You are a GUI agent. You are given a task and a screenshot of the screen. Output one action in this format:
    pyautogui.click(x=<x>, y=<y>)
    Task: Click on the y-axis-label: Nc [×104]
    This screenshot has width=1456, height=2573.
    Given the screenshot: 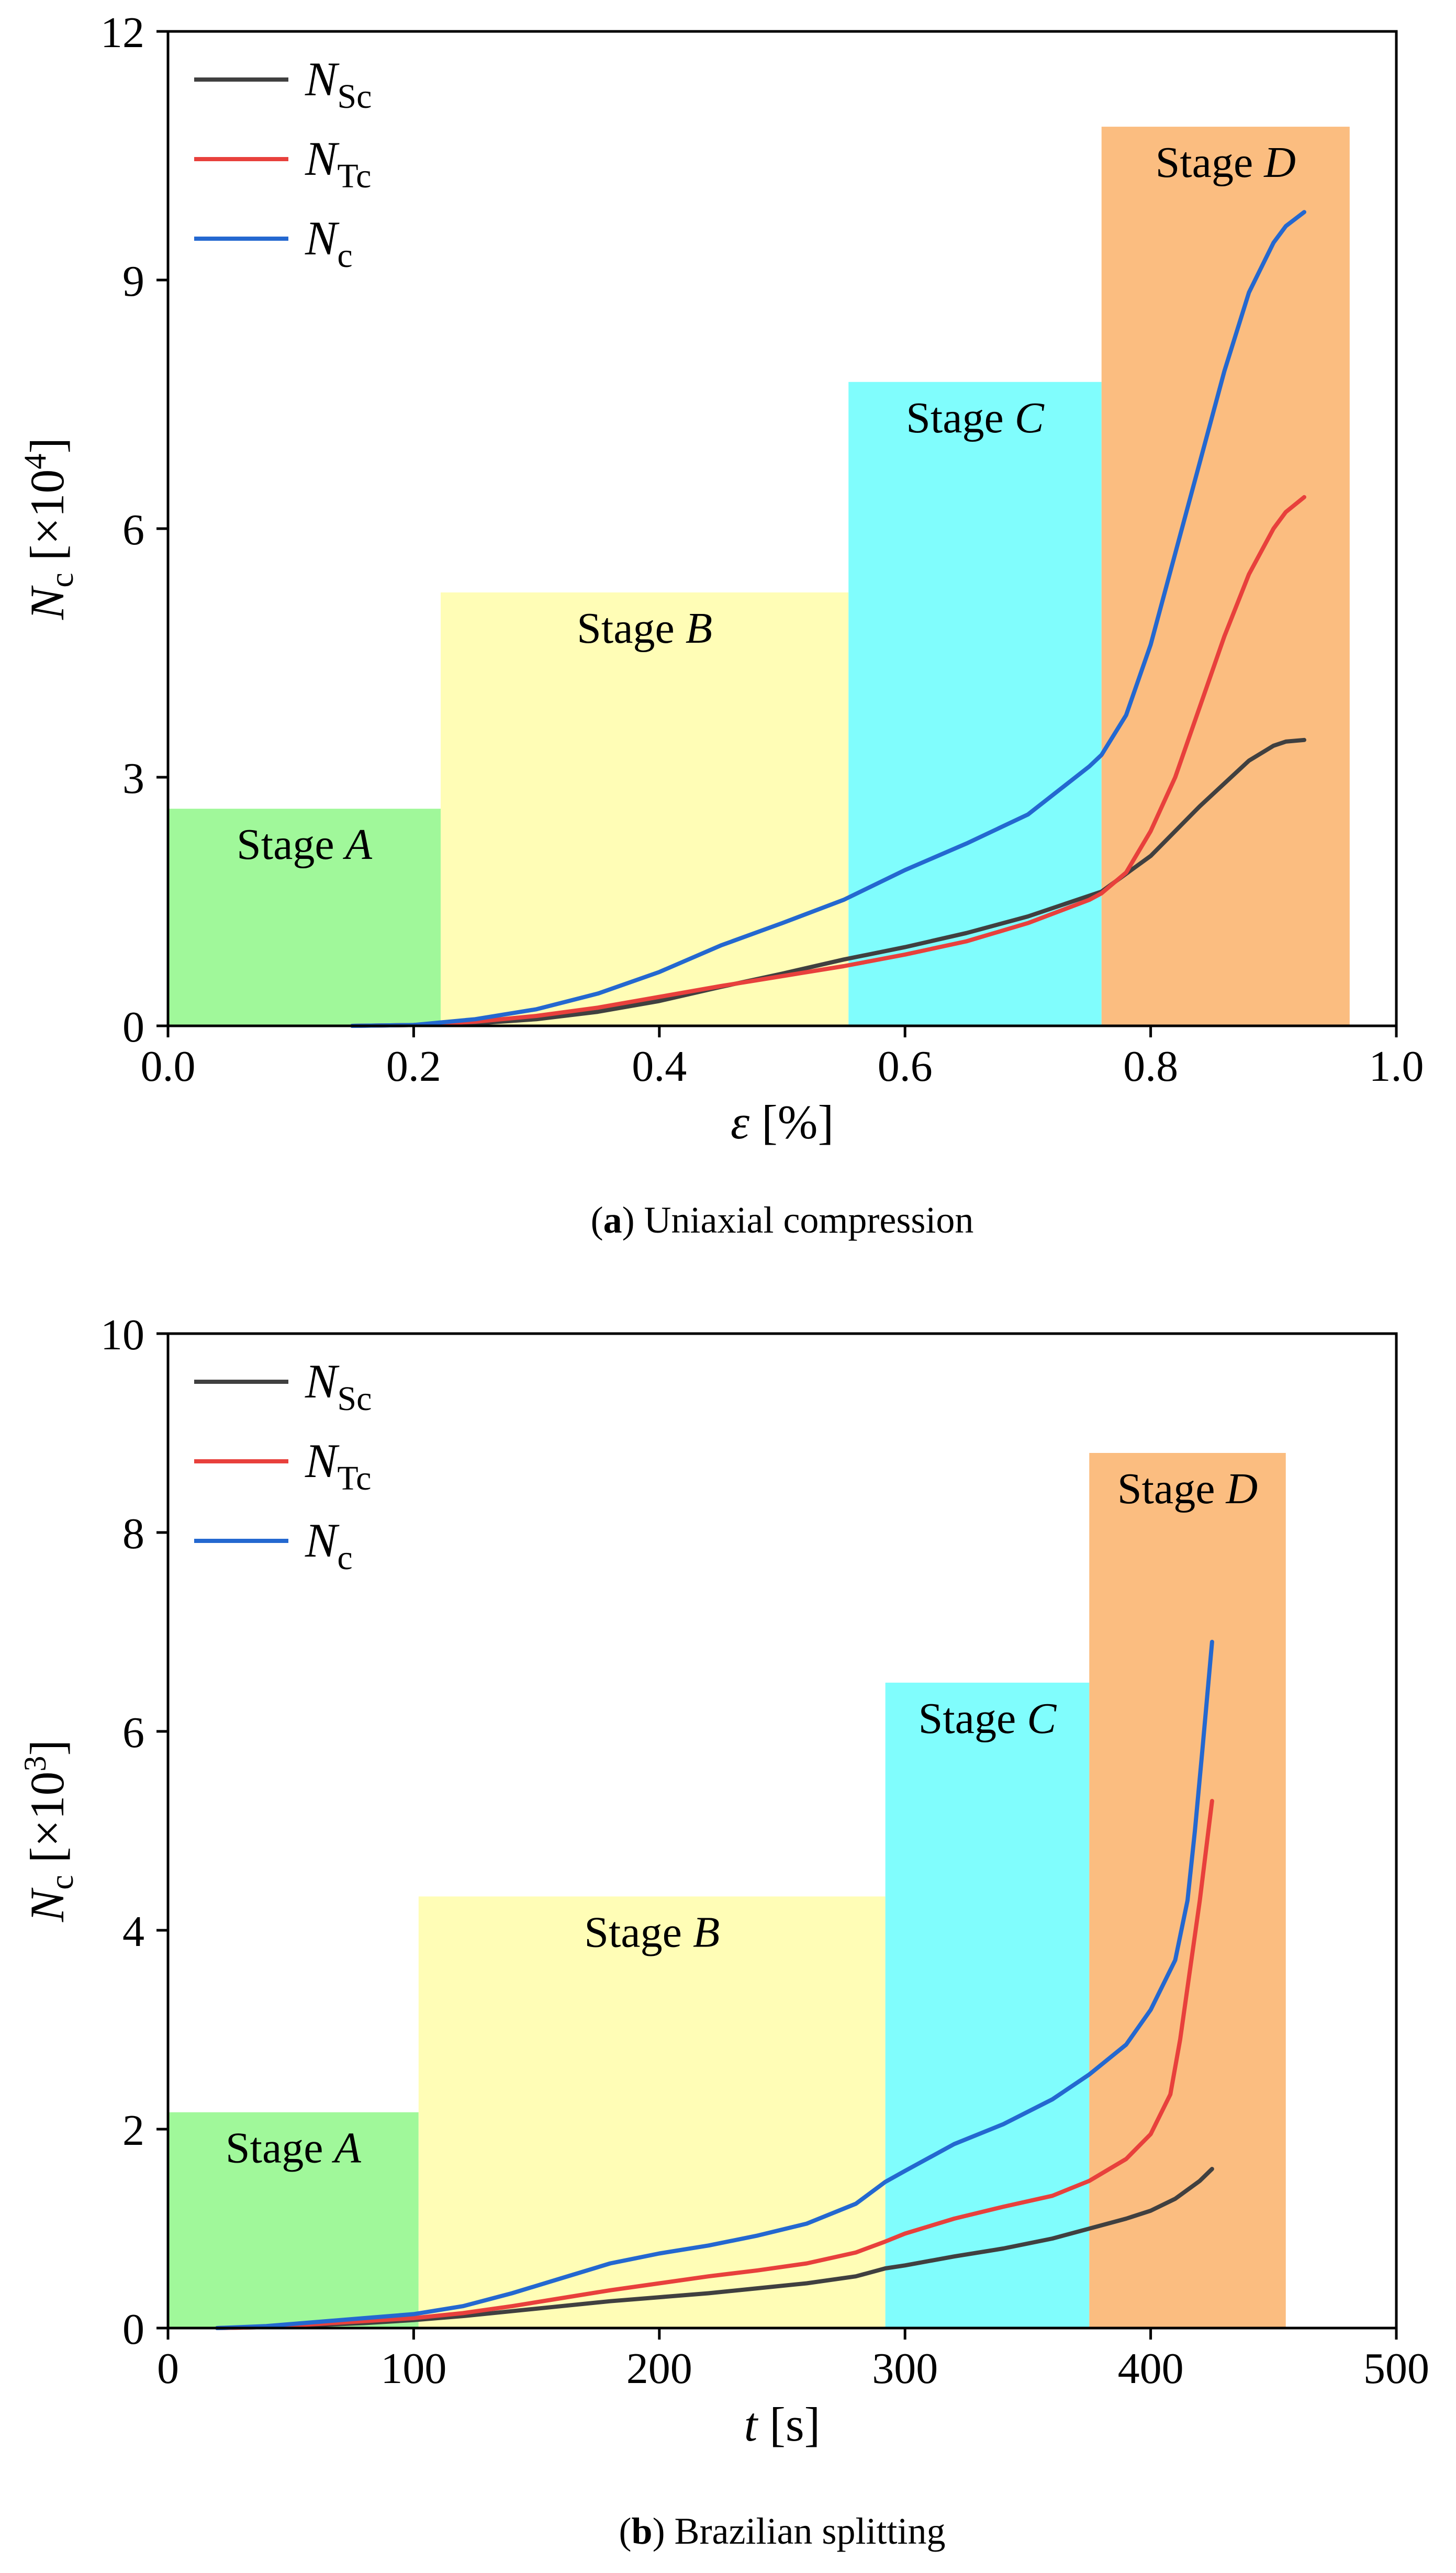 What is the action you would take?
    pyautogui.click(x=49, y=529)
    